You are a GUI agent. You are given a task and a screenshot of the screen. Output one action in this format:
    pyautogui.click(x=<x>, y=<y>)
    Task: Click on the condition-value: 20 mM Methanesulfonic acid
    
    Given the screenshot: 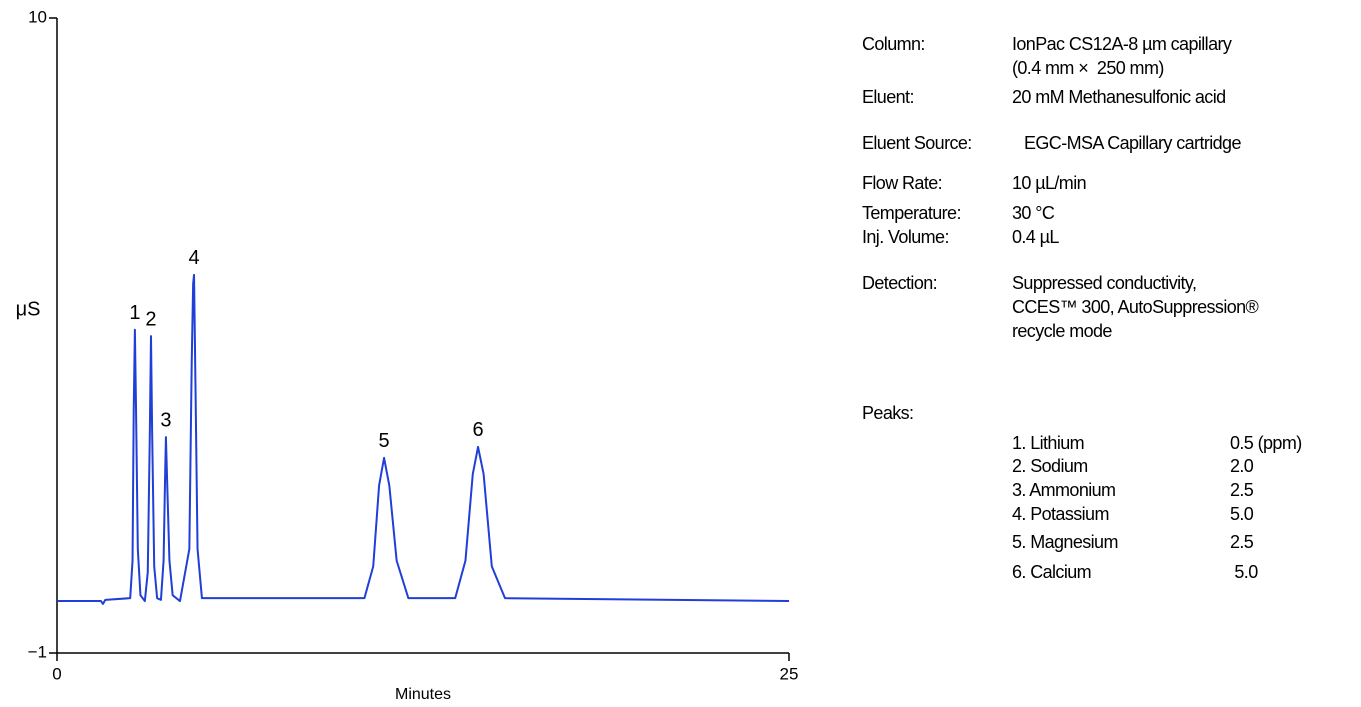 What is the action you would take?
    pyautogui.click(x=1119, y=97)
    